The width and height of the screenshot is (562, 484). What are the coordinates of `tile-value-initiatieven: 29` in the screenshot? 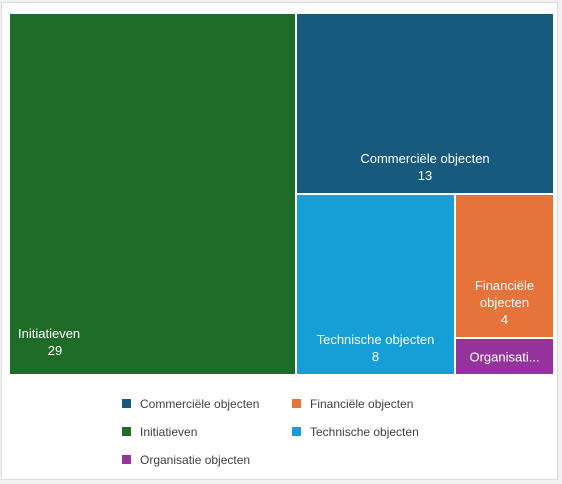 It's located at (55, 350).